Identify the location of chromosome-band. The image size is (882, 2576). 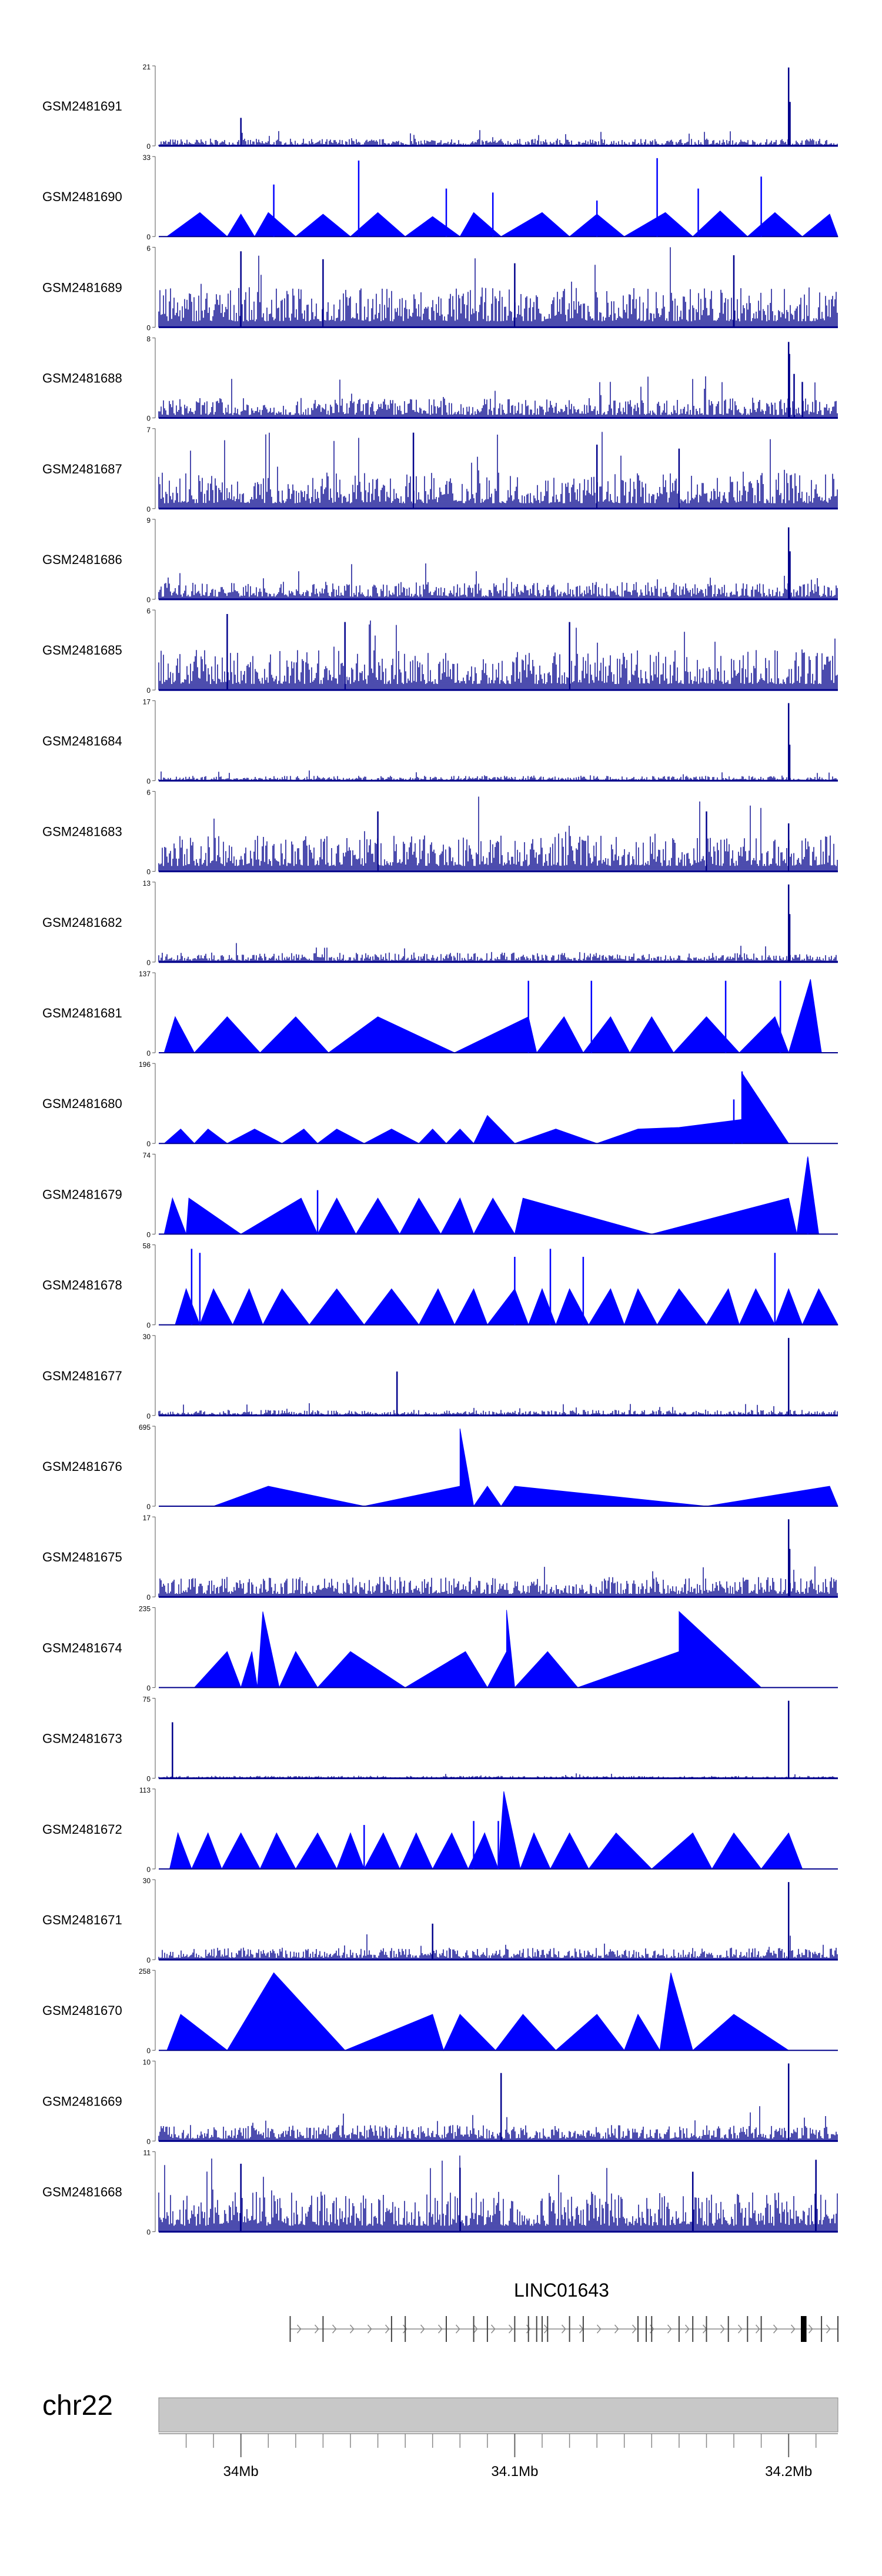
(498, 2414).